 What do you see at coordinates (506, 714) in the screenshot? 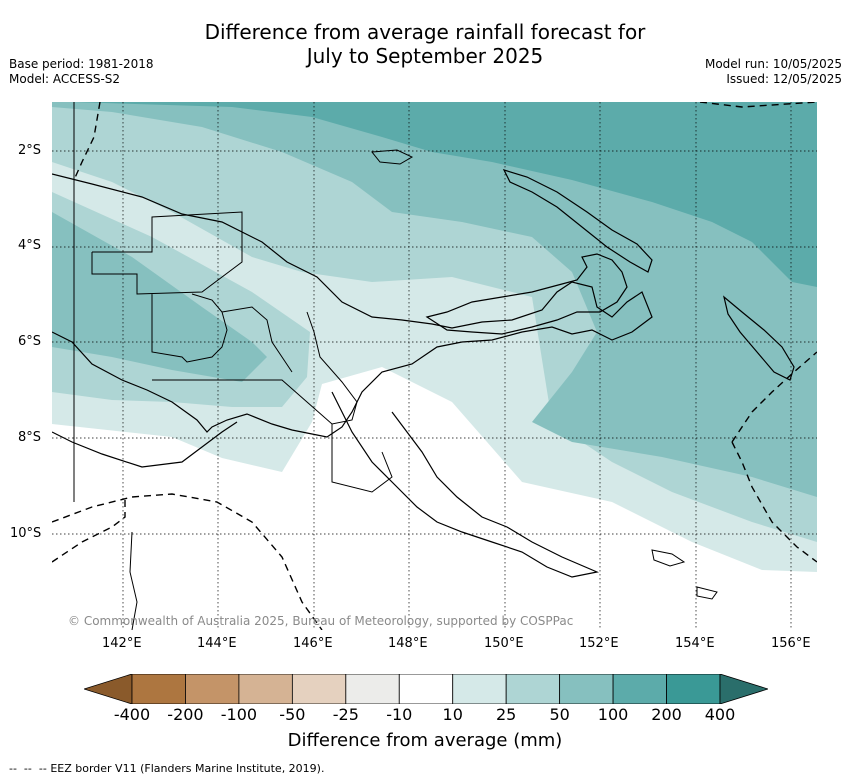
I see `colorbar-tick-label: 25` at bounding box center [506, 714].